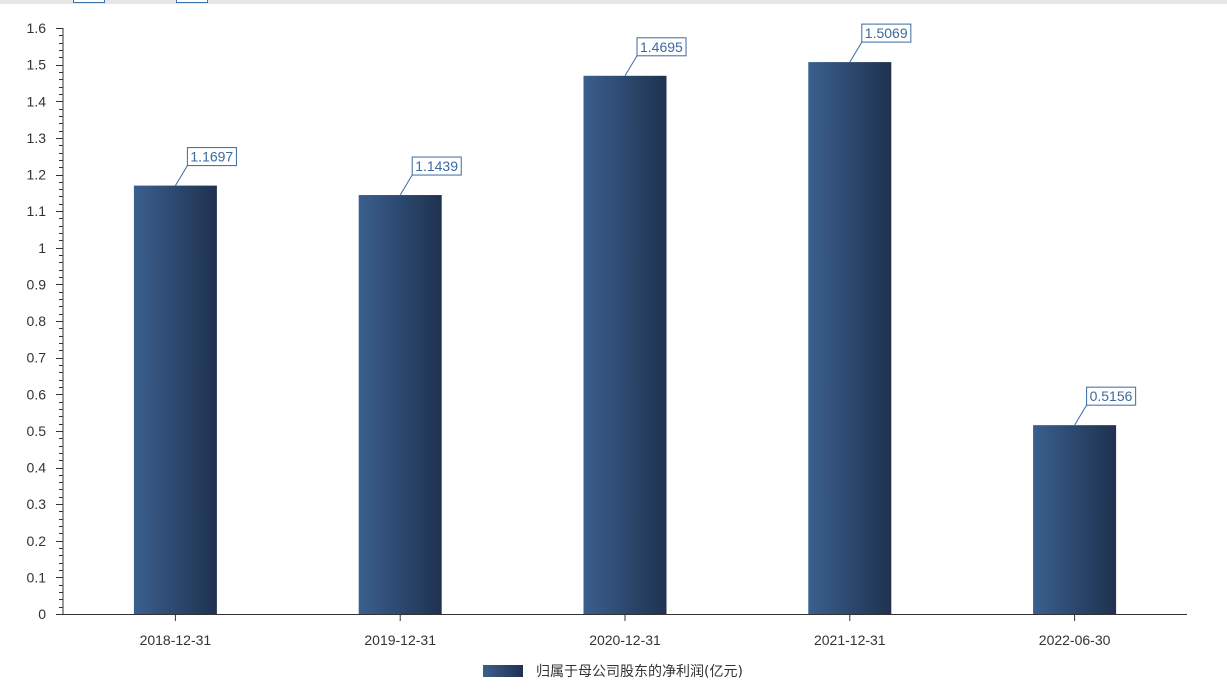  Describe the element at coordinates (37, 284) in the screenshot. I see `y-tick-label: 0.9` at that location.